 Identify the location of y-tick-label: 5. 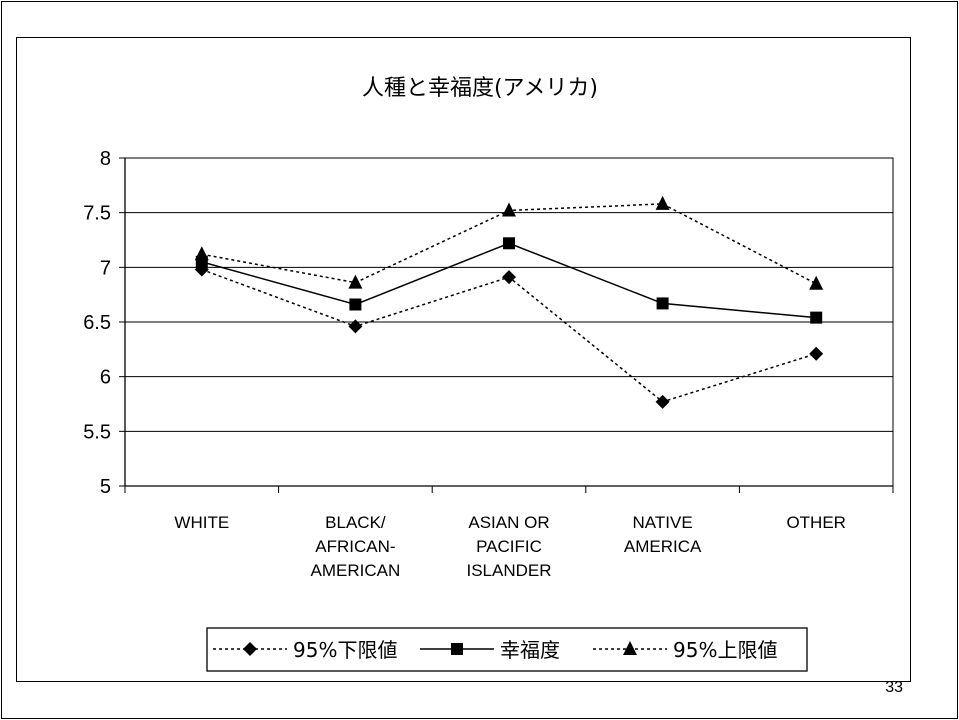
(105, 487).